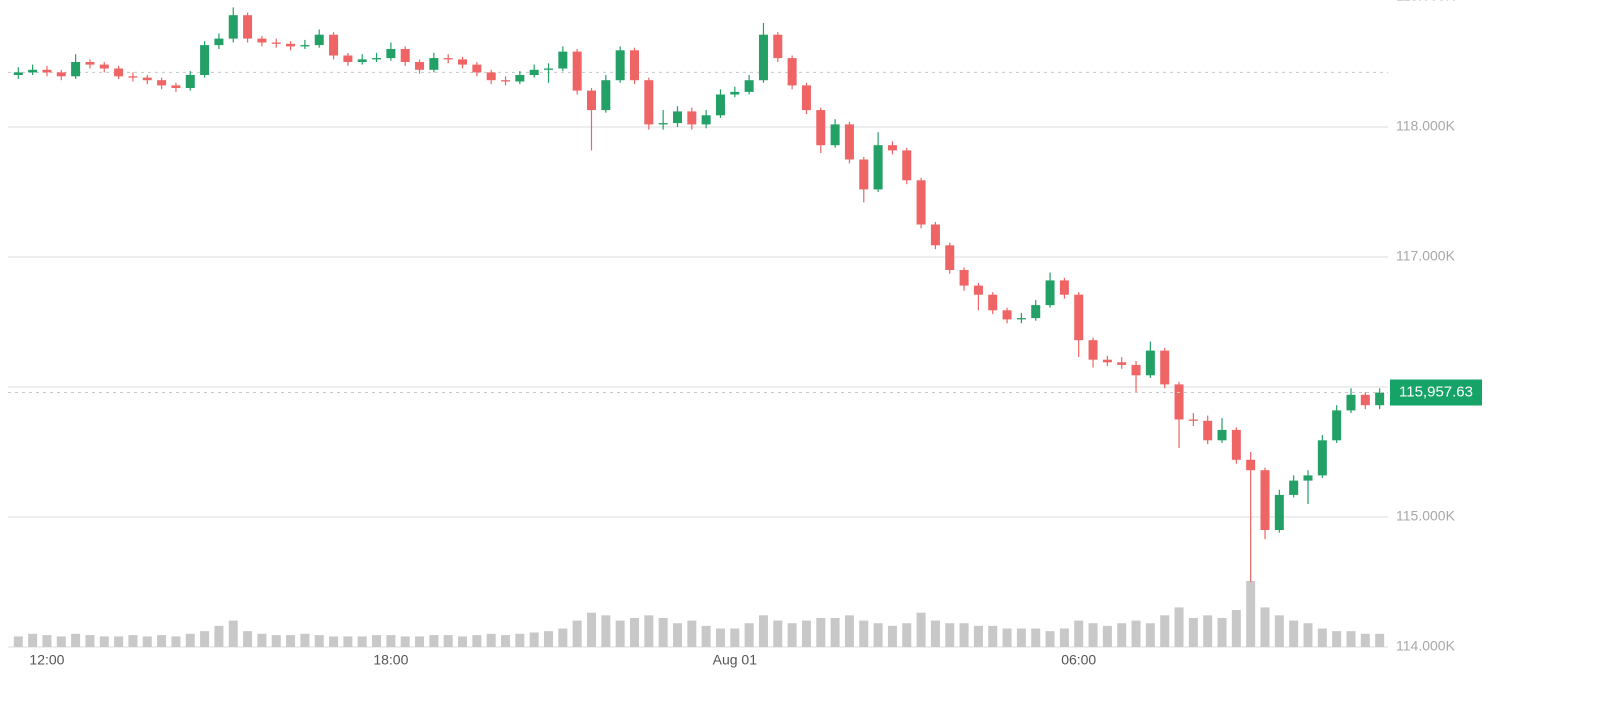 The height and width of the screenshot is (706, 1619). Describe the element at coordinates (1426, 256) in the screenshot. I see `y-tick-label: 117.000K` at that location.